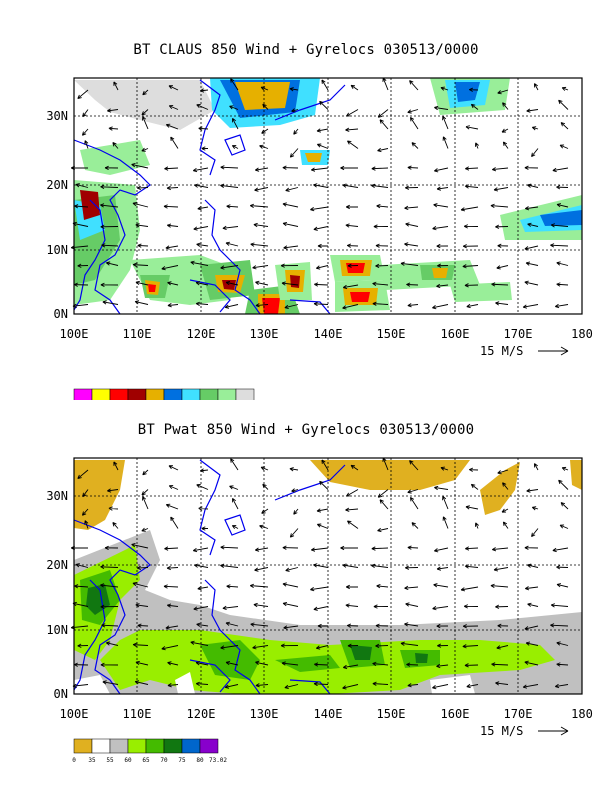 This screenshot has width=612, height=792. Describe the element at coordinates (264, 714) in the screenshot. I see `svg-text: 130E` at that location.